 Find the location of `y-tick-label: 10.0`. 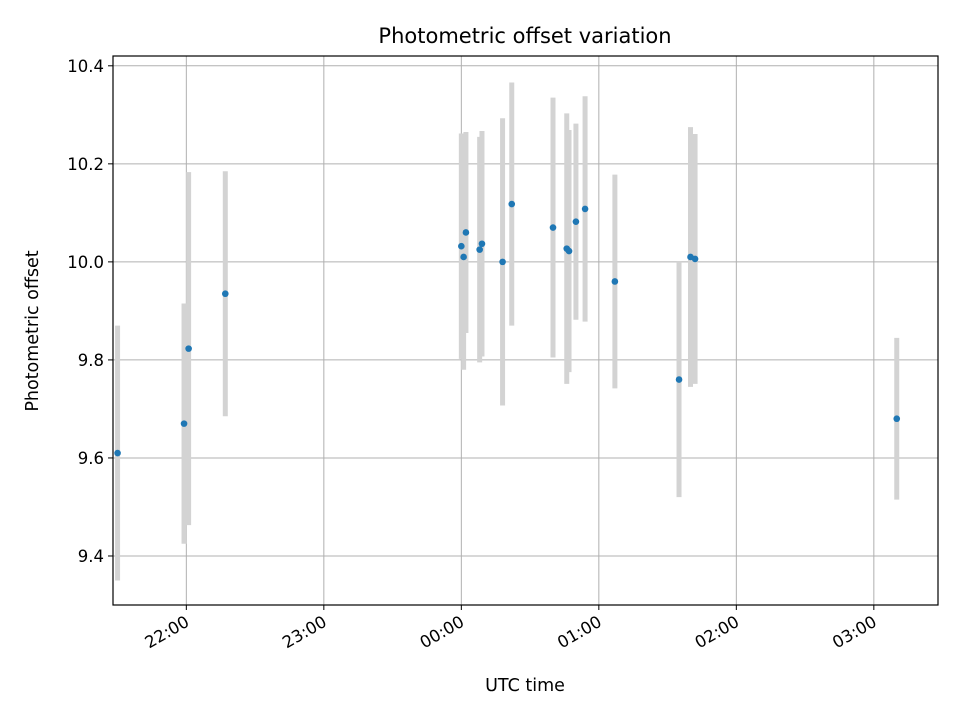

y-tick-label: 10.0 is located at coordinates (85, 262).